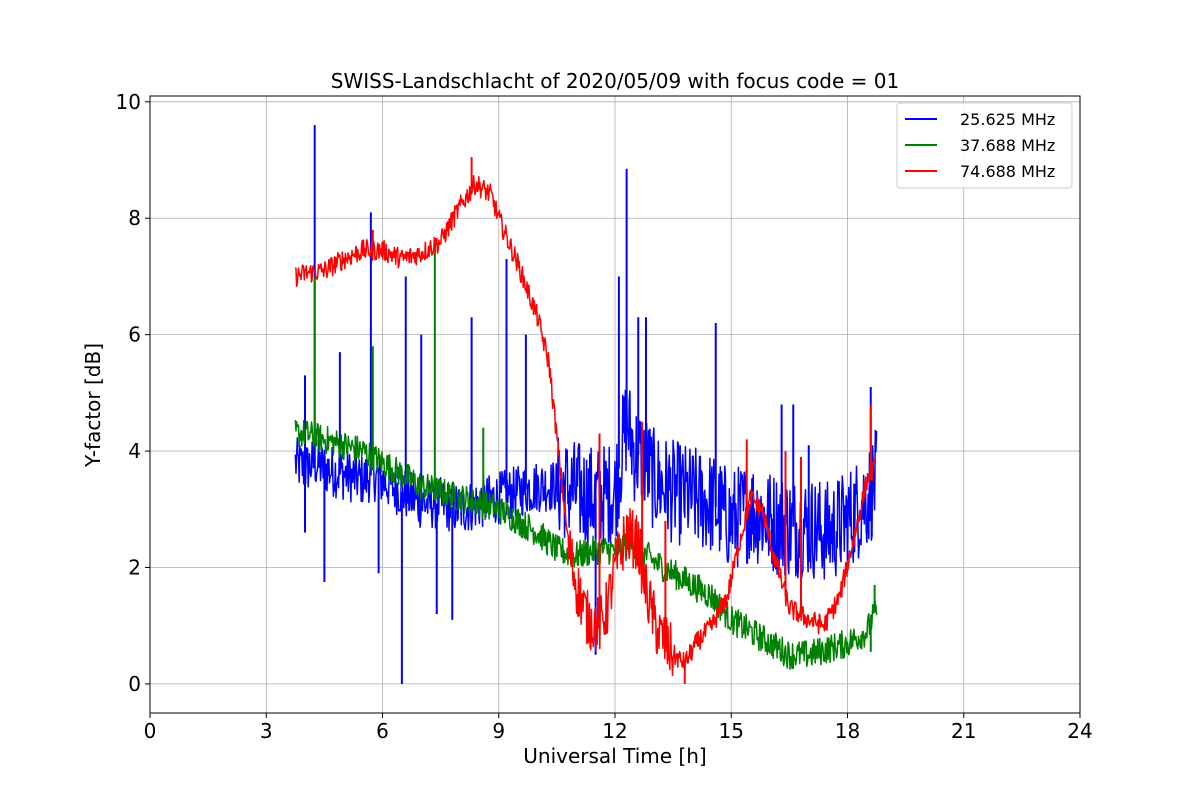 The width and height of the screenshot is (1200, 800). What do you see at coordinates (731, 731) in the screenshot?
I see `x-tick-label: 15` at bounding box center [731, 731].